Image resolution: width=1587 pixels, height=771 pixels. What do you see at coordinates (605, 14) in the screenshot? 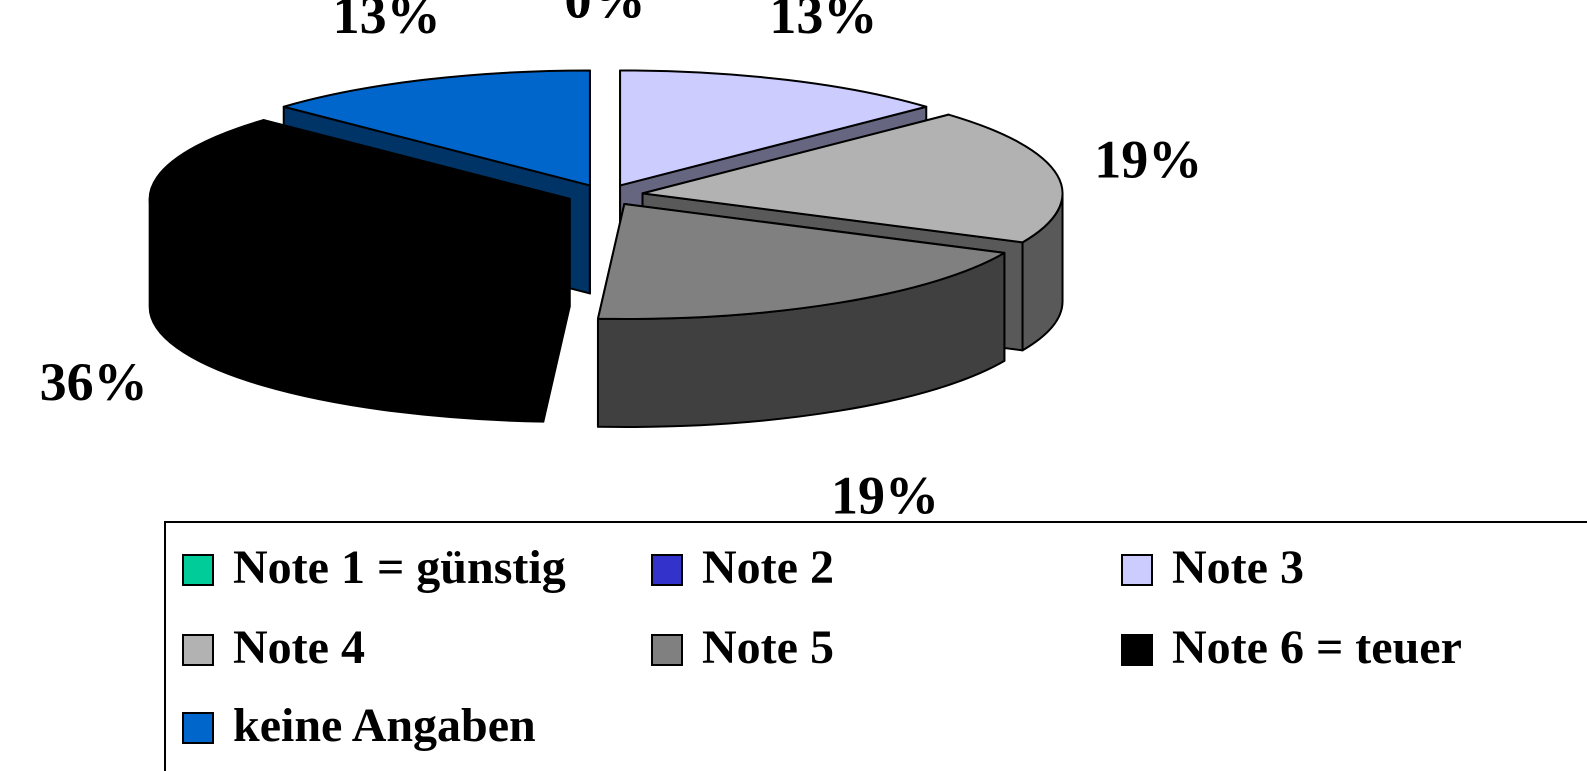
I see `data-label: 0%` at bounding box center [605, 14].